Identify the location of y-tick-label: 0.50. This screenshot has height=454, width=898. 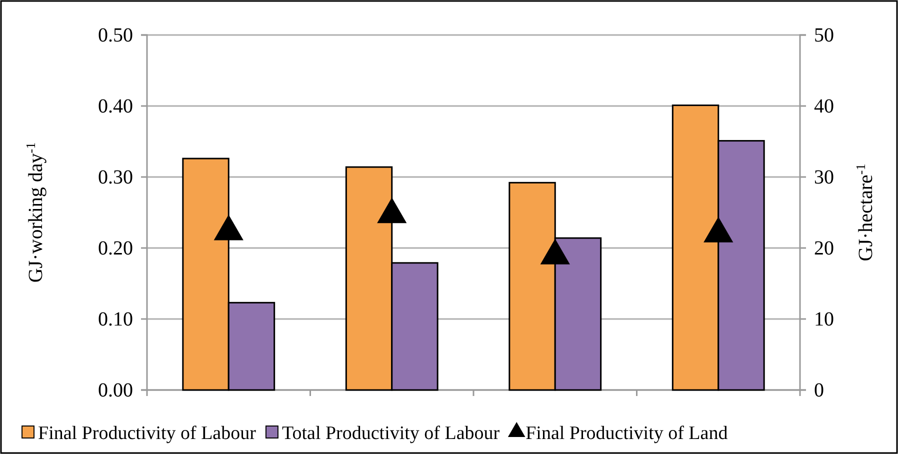
(115, 35).